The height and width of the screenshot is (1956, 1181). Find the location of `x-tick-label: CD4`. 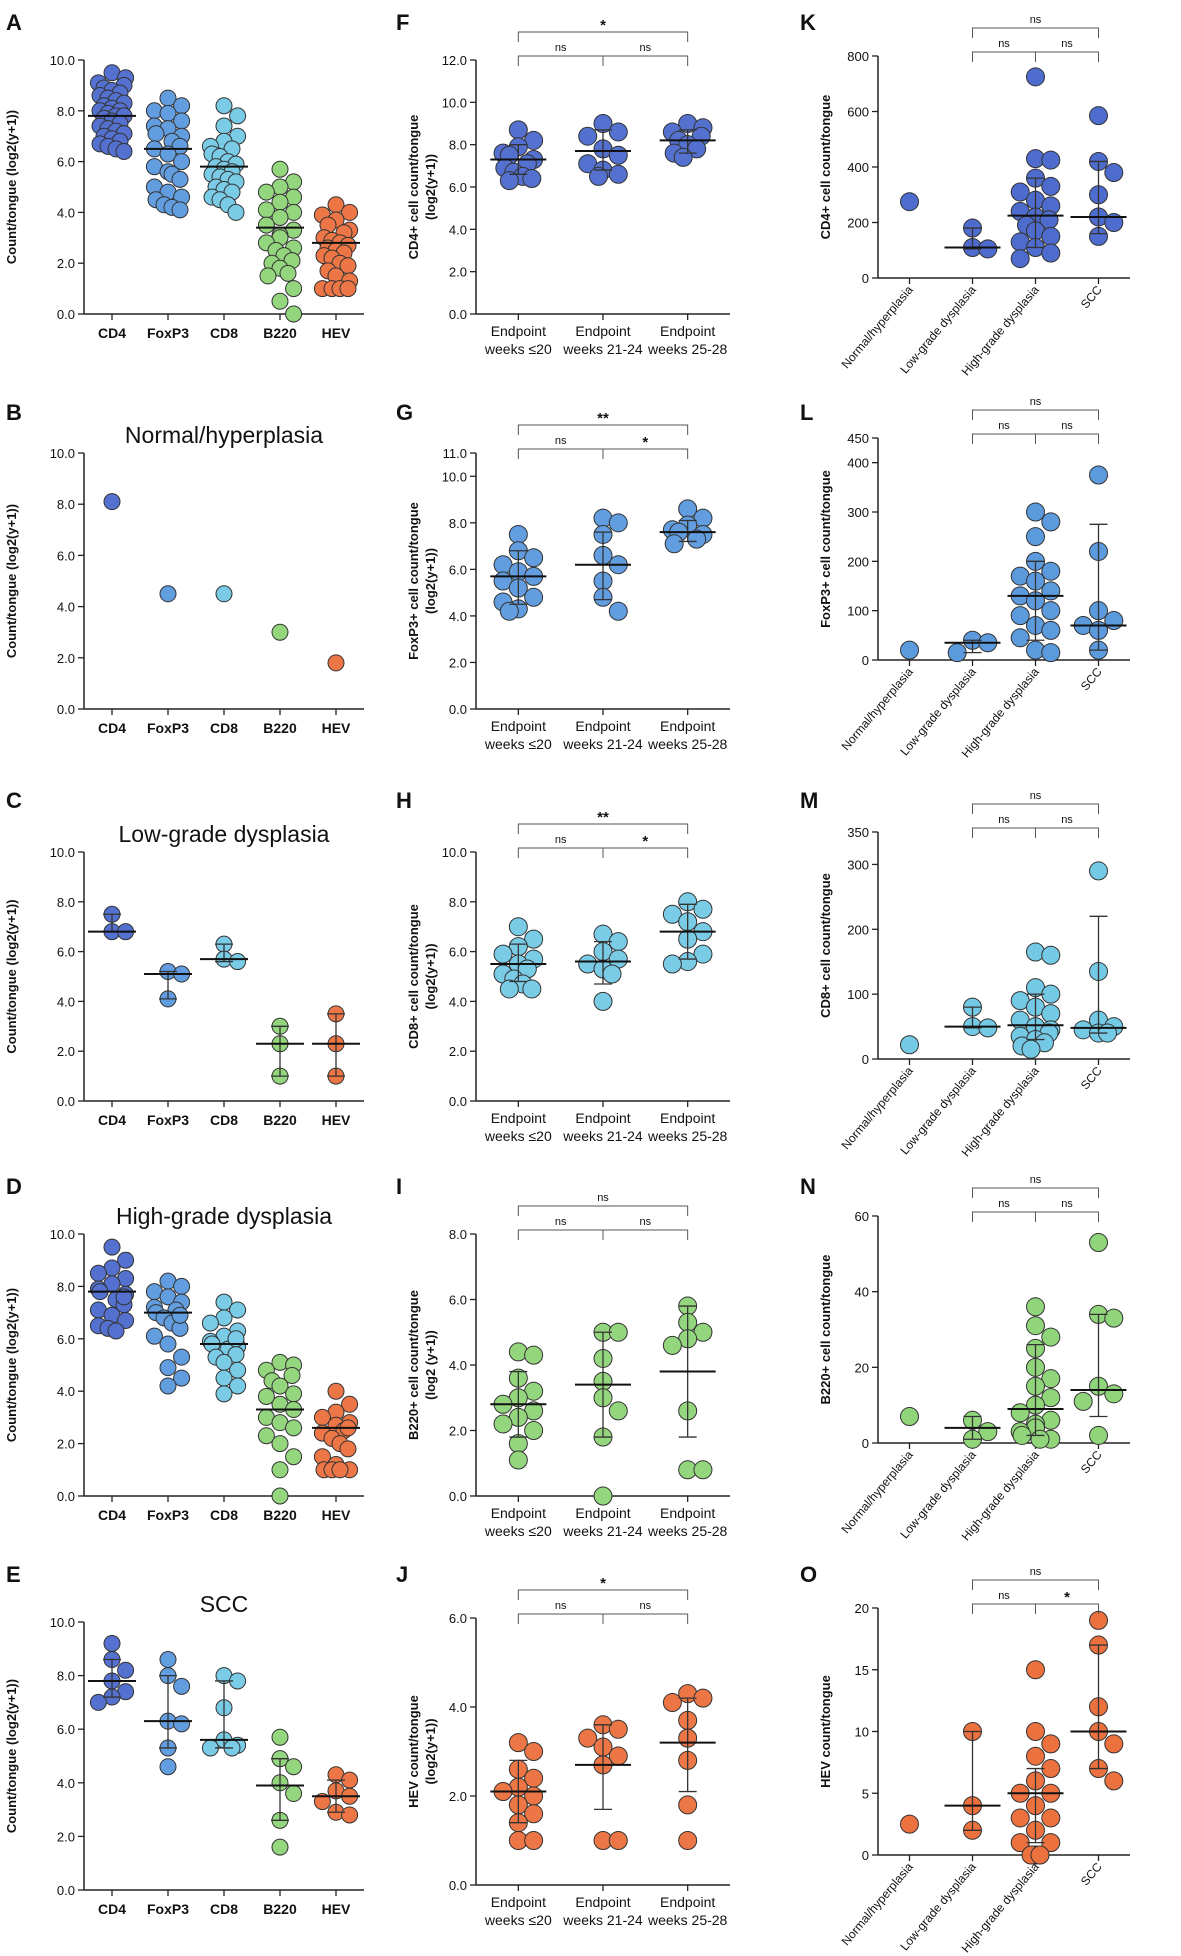

x-tick-label: CD4 is located at coordinates (112, 1120).